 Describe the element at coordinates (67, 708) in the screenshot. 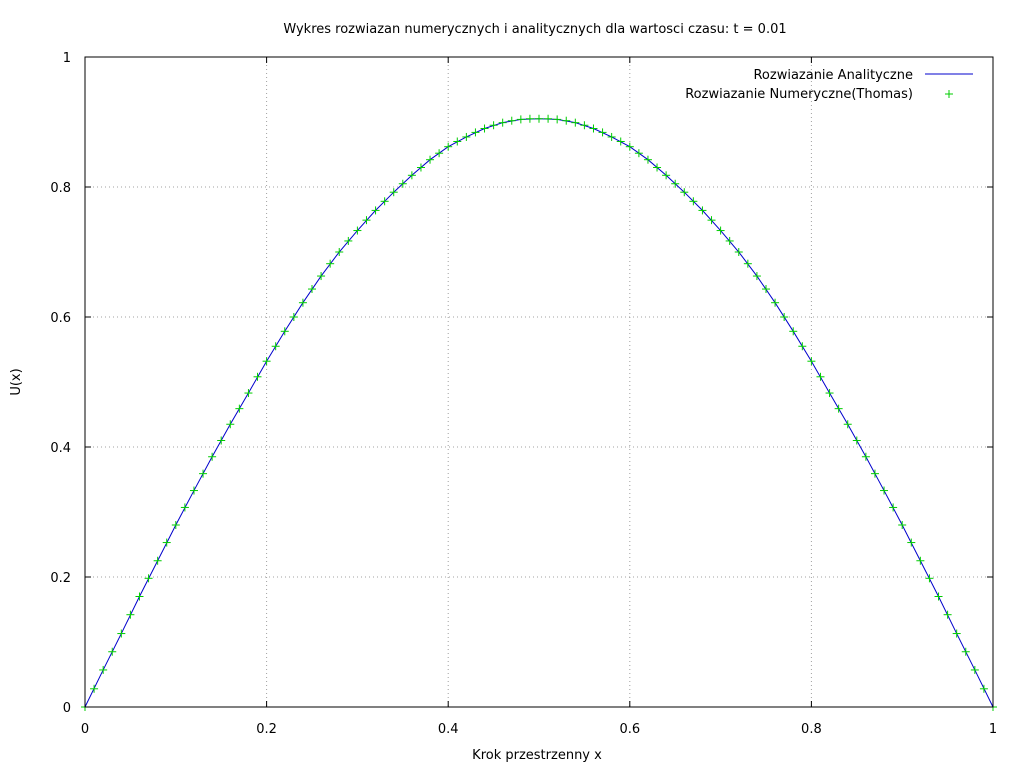

I see `y-tick-label: 0` at that location.